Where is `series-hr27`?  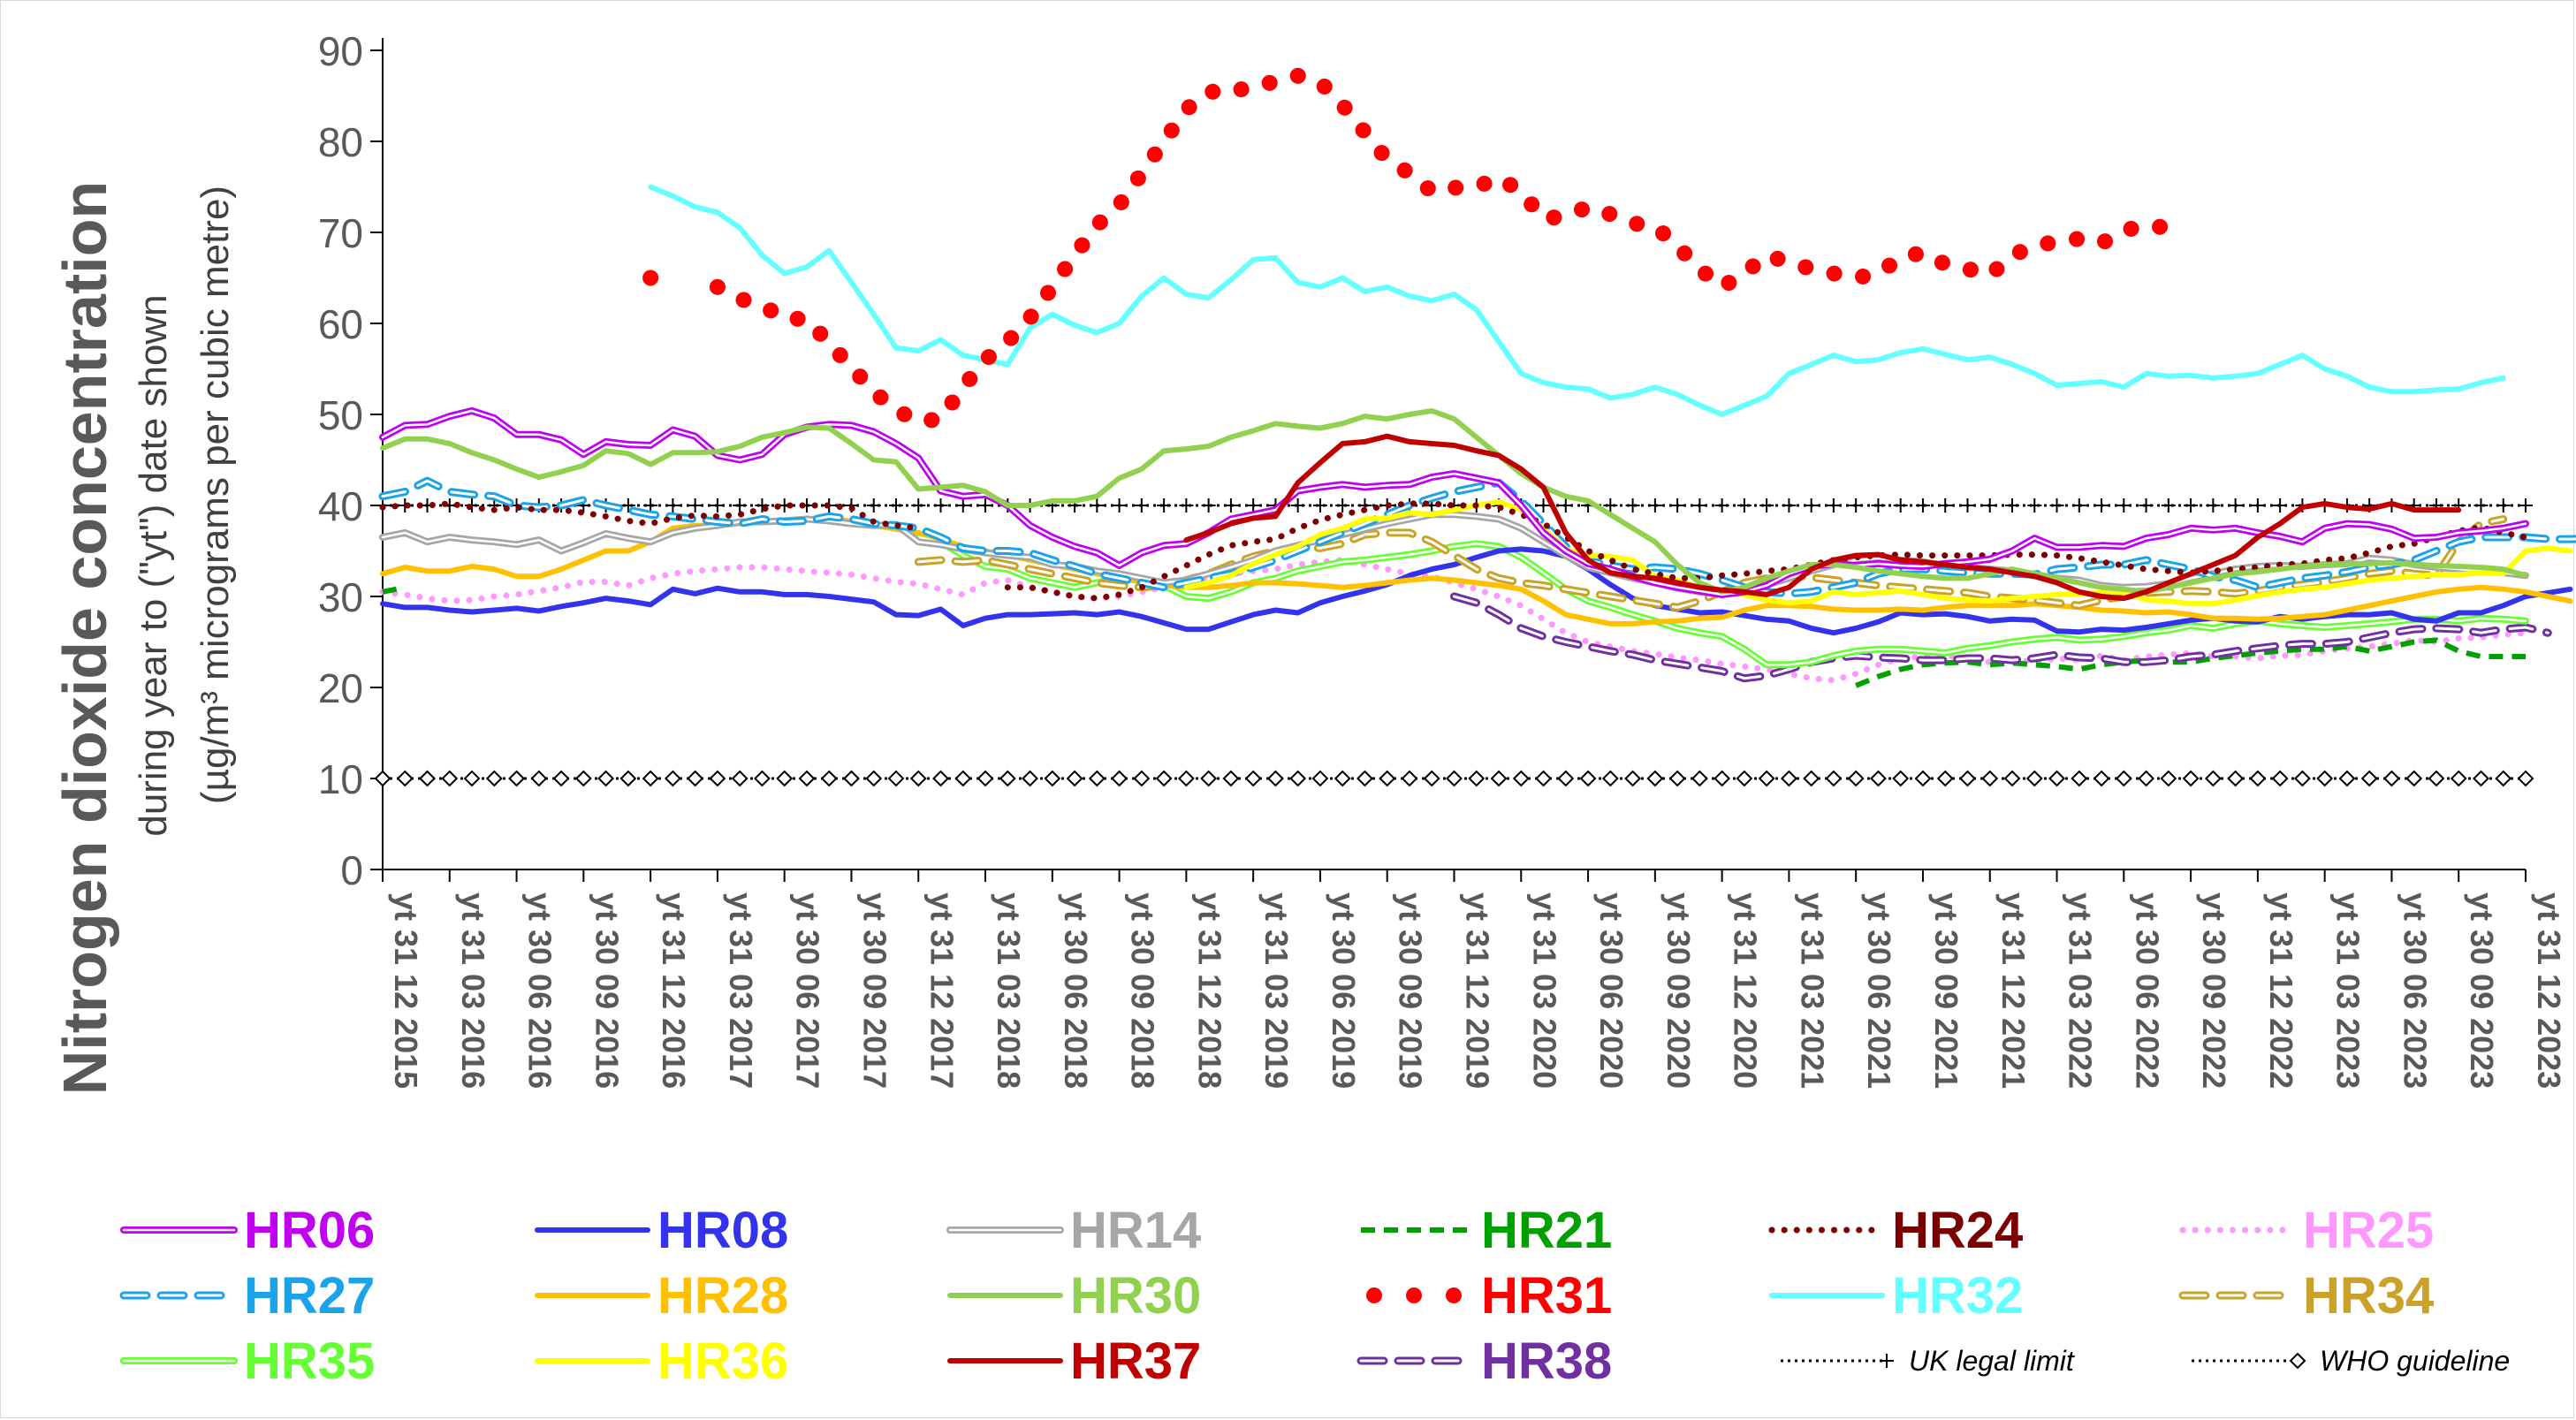 series-hr27 is located at coordinates (1477, 537).